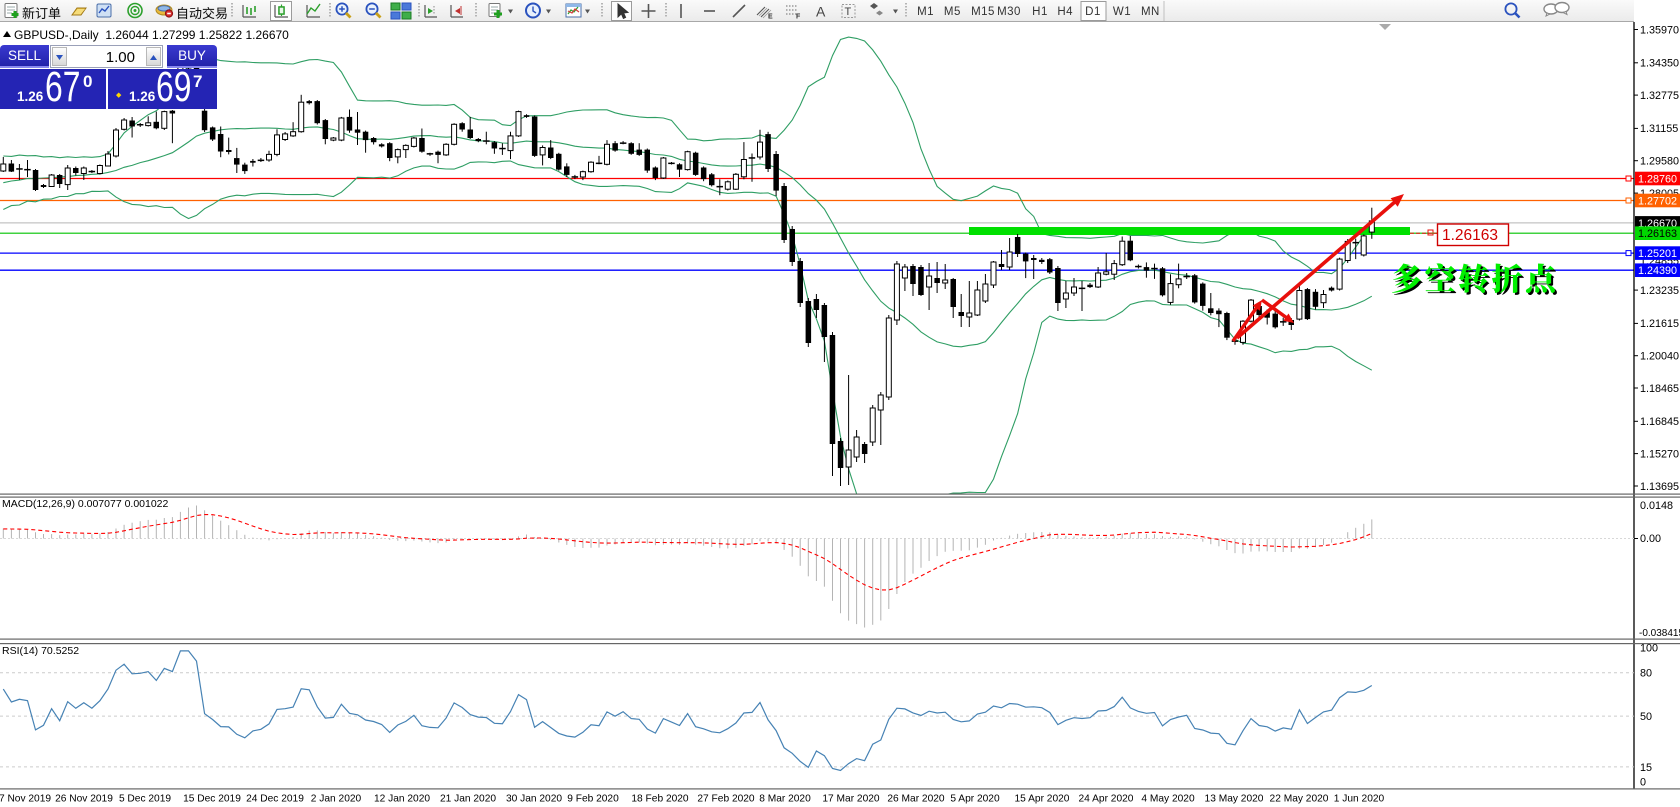 The width and height of the screenshot is (1680, 807). I want to click on svg-text: 1.25201, so click(1657, 254).